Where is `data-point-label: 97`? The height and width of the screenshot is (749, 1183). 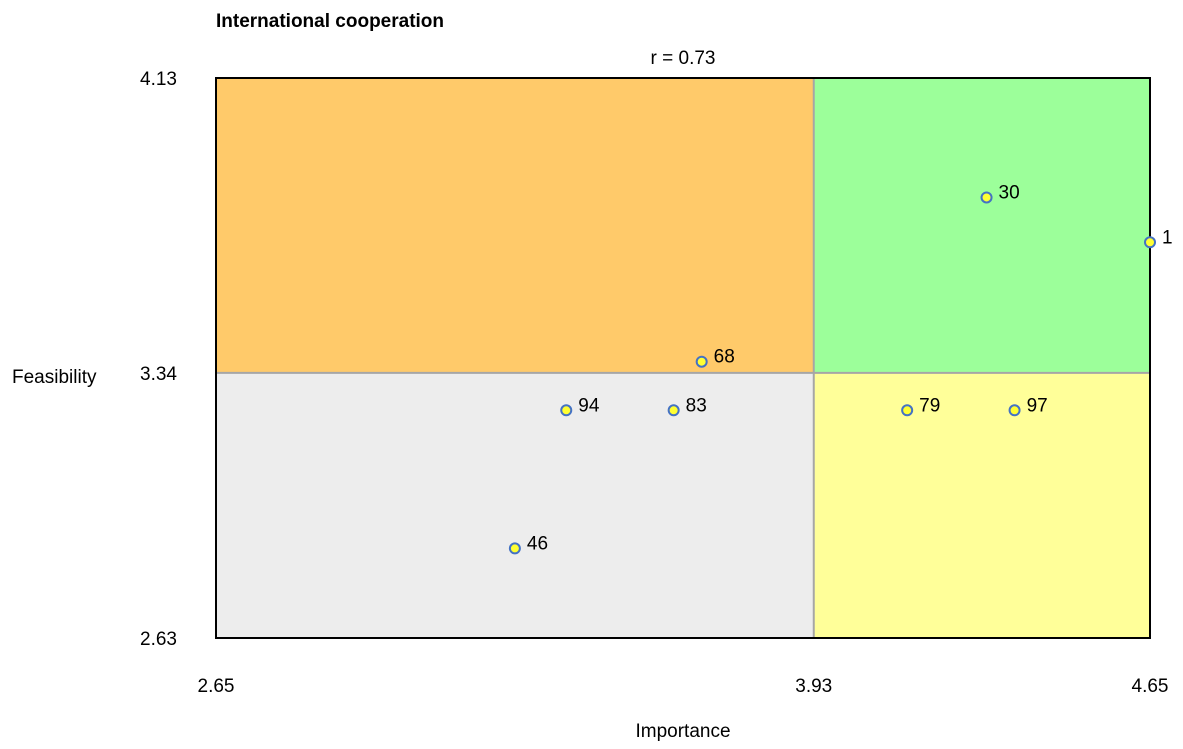 data-point-label: 97 is located at coordinates (1037, 405).